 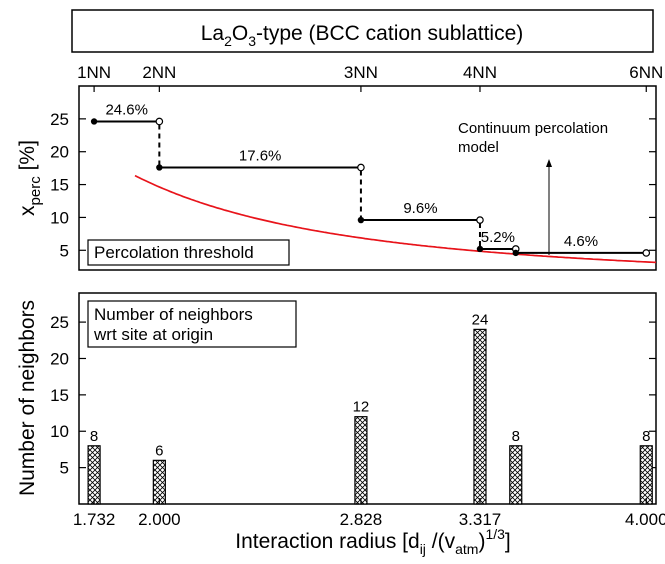 What do you see at coordinates (645, 519) in the screenshot?
I see `bottom-x-tick-label: 4.000` at bounding box center [645, 519].